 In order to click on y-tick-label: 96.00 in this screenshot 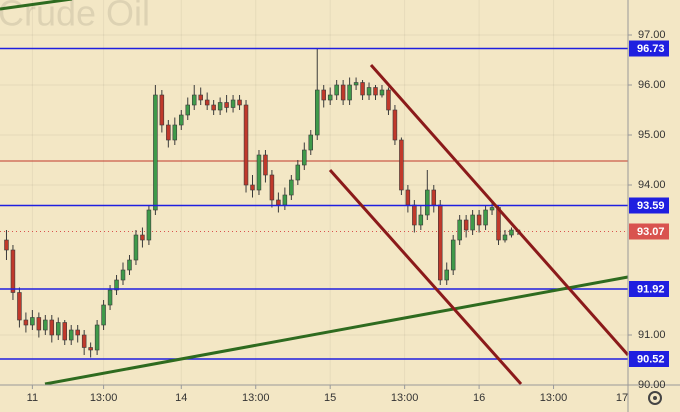, I will do `click(652, 85)`.